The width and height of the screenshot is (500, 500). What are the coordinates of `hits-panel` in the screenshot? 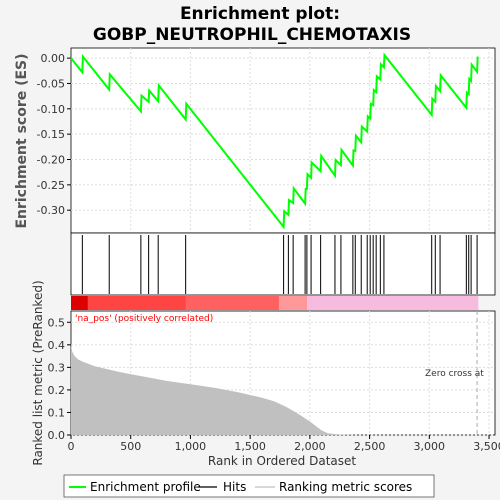 It's located at (283, 264).